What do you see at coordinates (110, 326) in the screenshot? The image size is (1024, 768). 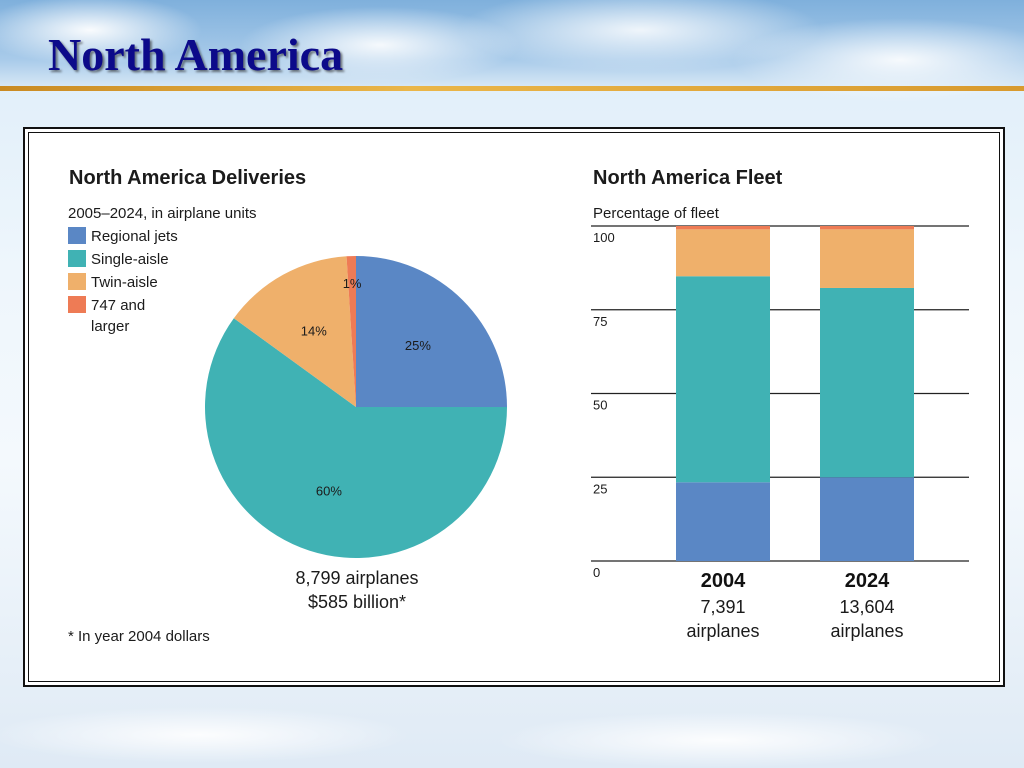 I see `legend-label: larger` at bounding box center [110, 326].